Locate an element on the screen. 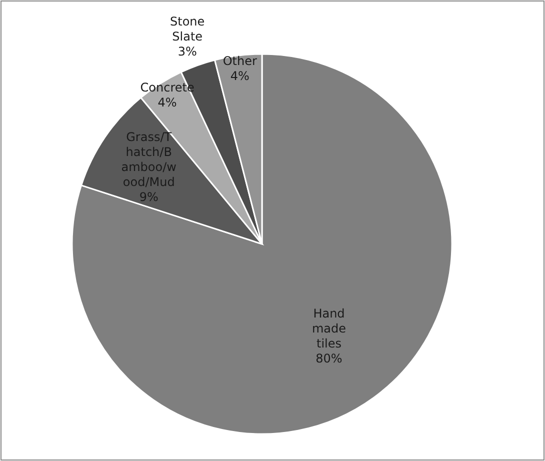 The height and width of the screenshot is (461, 545). slice-label: Grass/Thatch/Bamboo/wood/Mud is located at coordinates (149, 160).